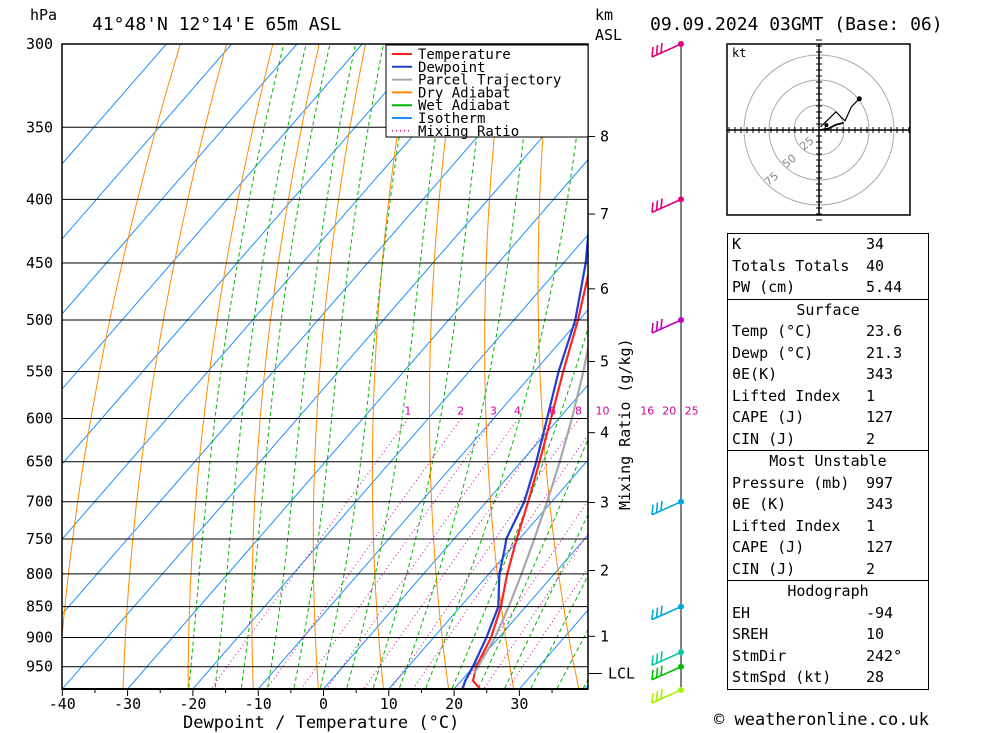 The height and width of the screenshot is (733, 1000). Describe the element at coordinates (604, 289) in the screenshot. I see `km-tick-label: 6` at that location.